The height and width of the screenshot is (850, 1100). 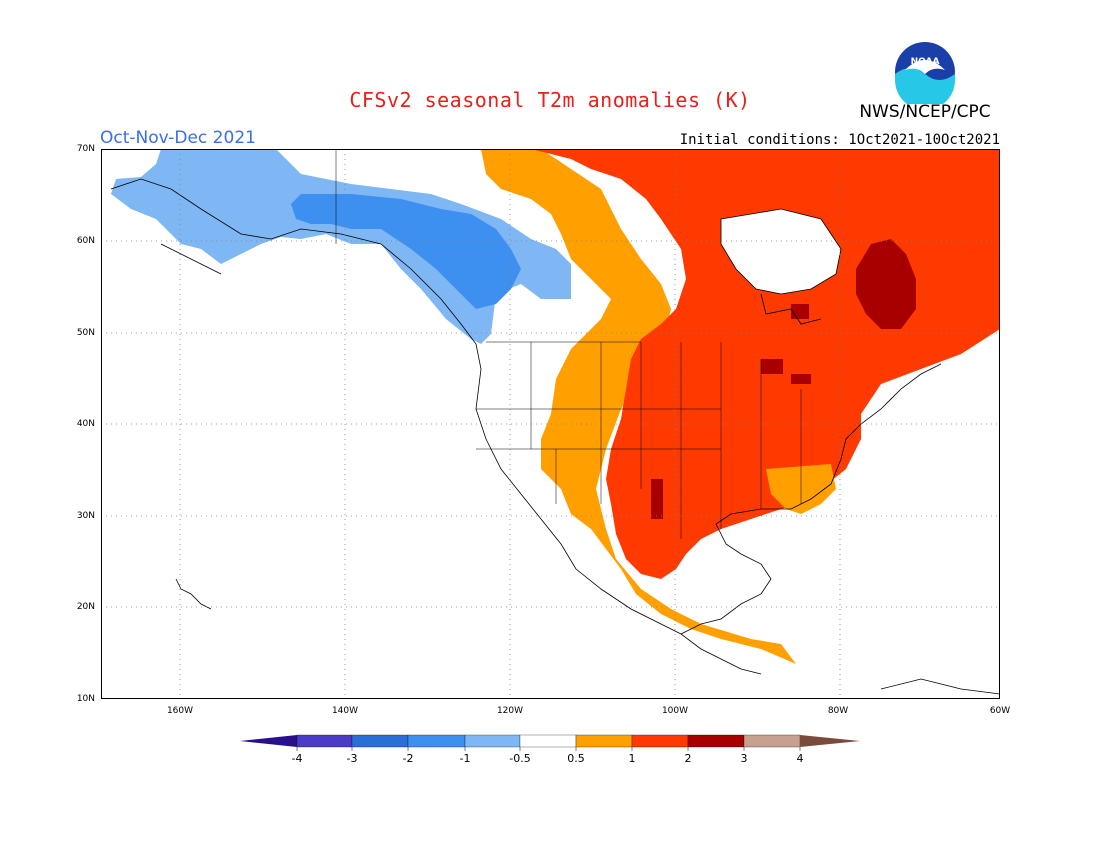 What do you see at coordinates (688, 758) in the screenshot?
I see `colorbar-label: 2` at bounding box center [688, 758].